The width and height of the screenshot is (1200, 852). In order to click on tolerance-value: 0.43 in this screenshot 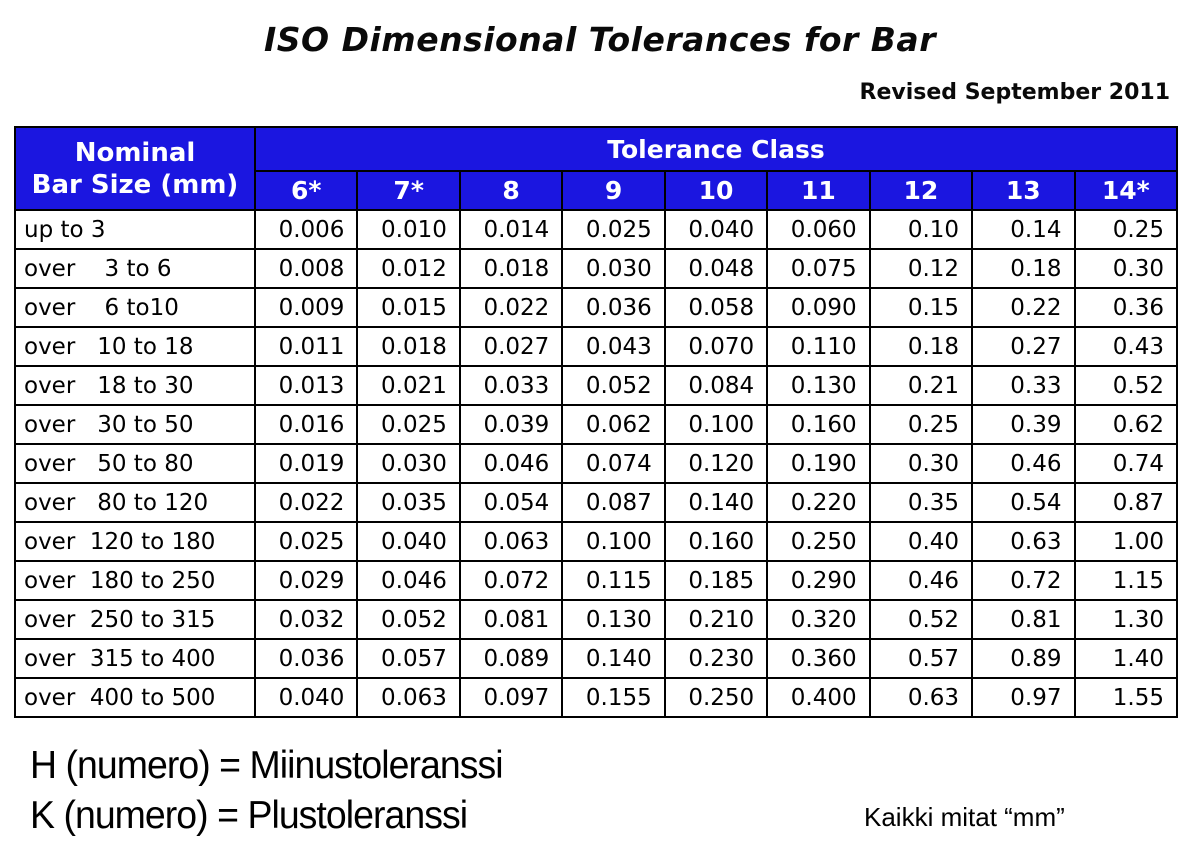, I will do `click(1125, 346)`.